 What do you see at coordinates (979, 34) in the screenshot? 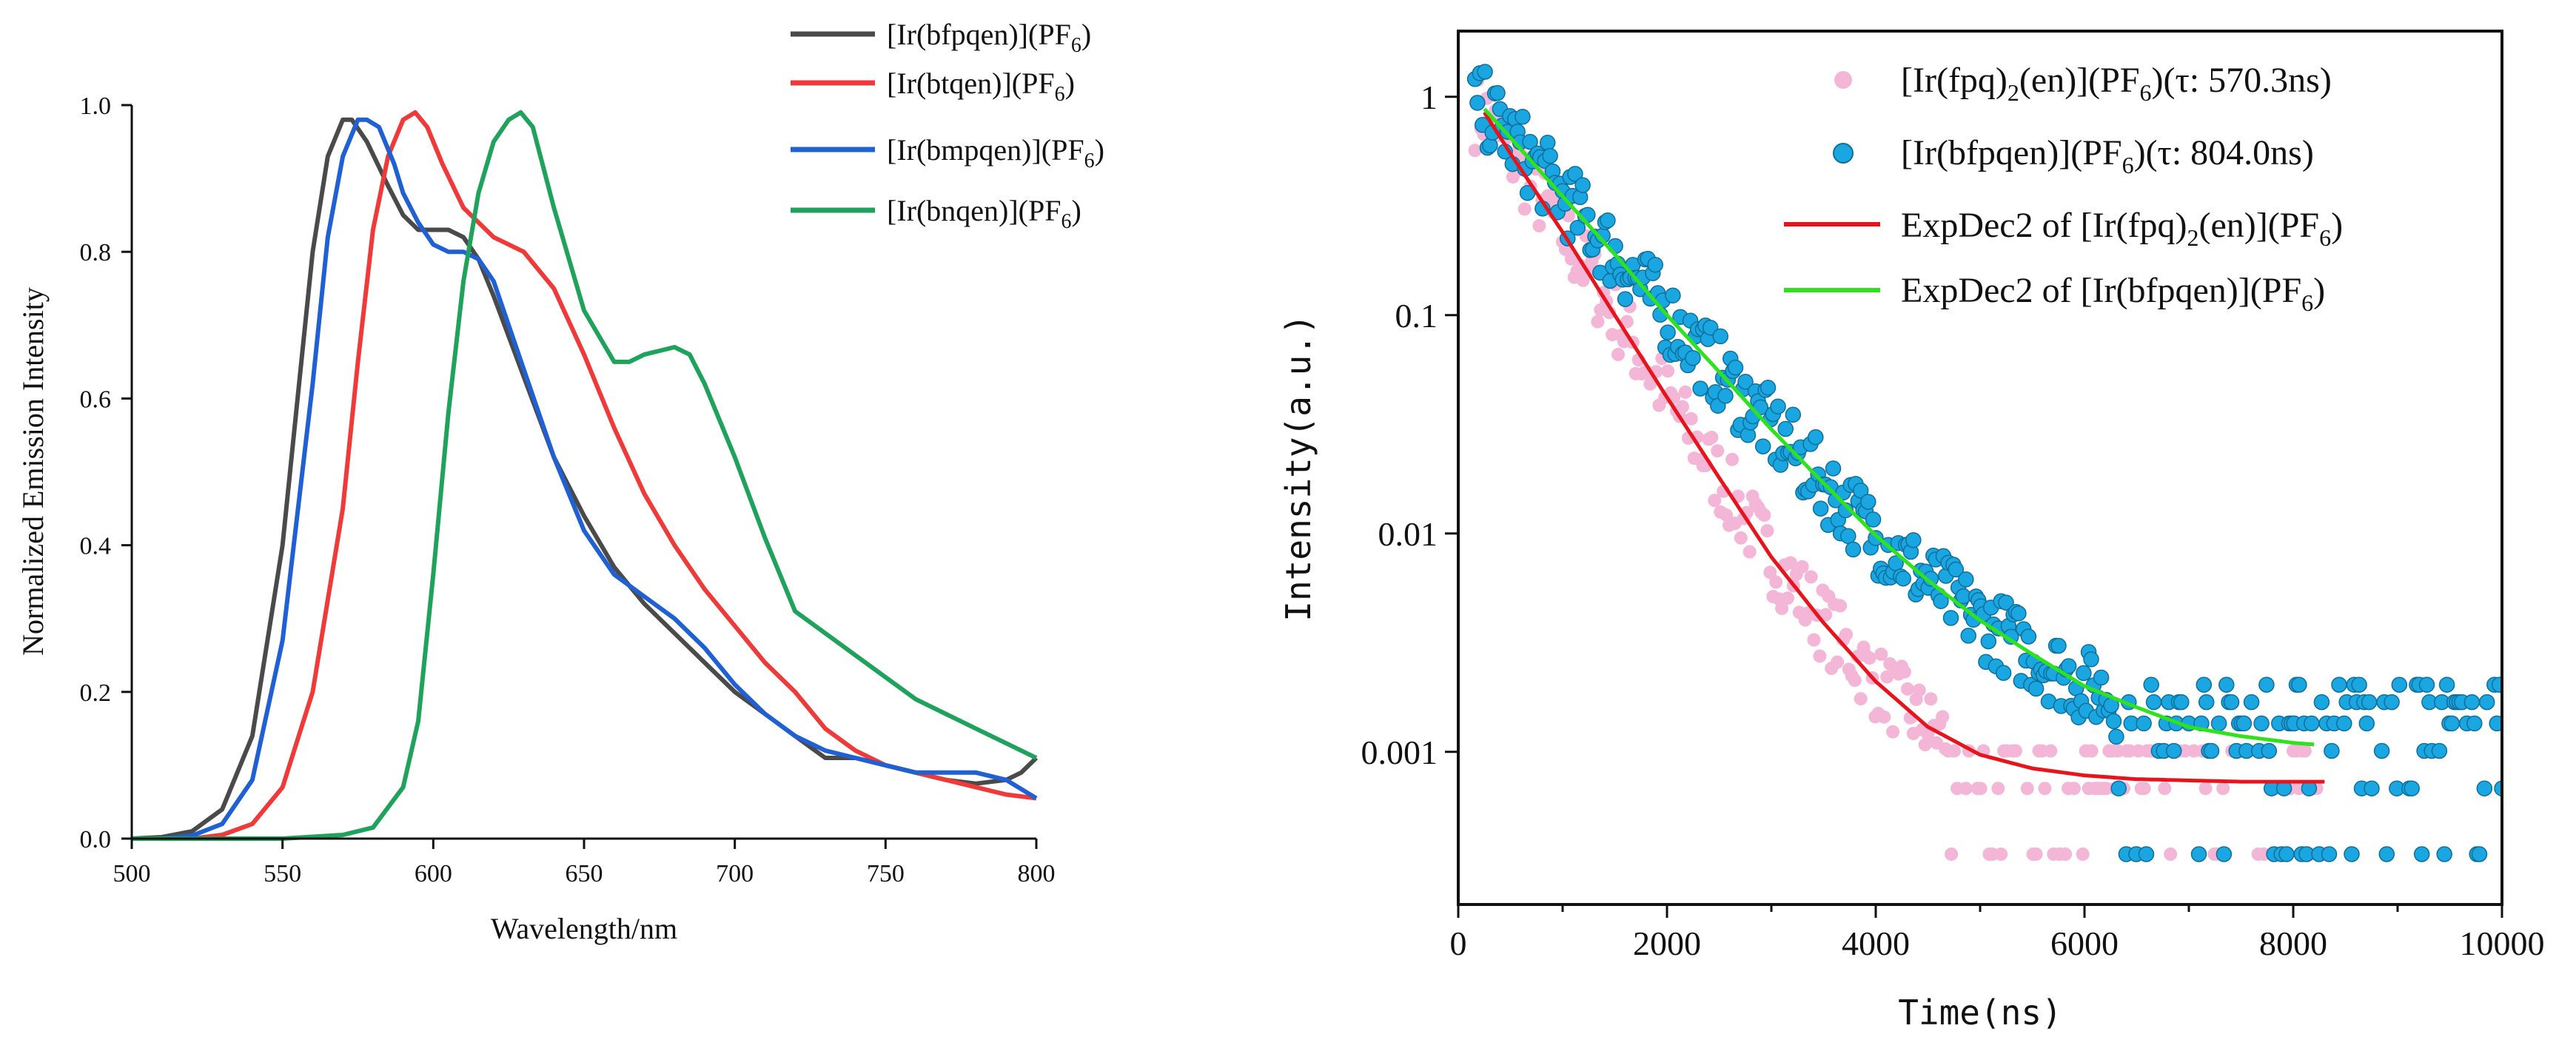
I see `legend-label-bfpqen: [Ir(bfpqen)](PF` at bounding box center [979, 34].